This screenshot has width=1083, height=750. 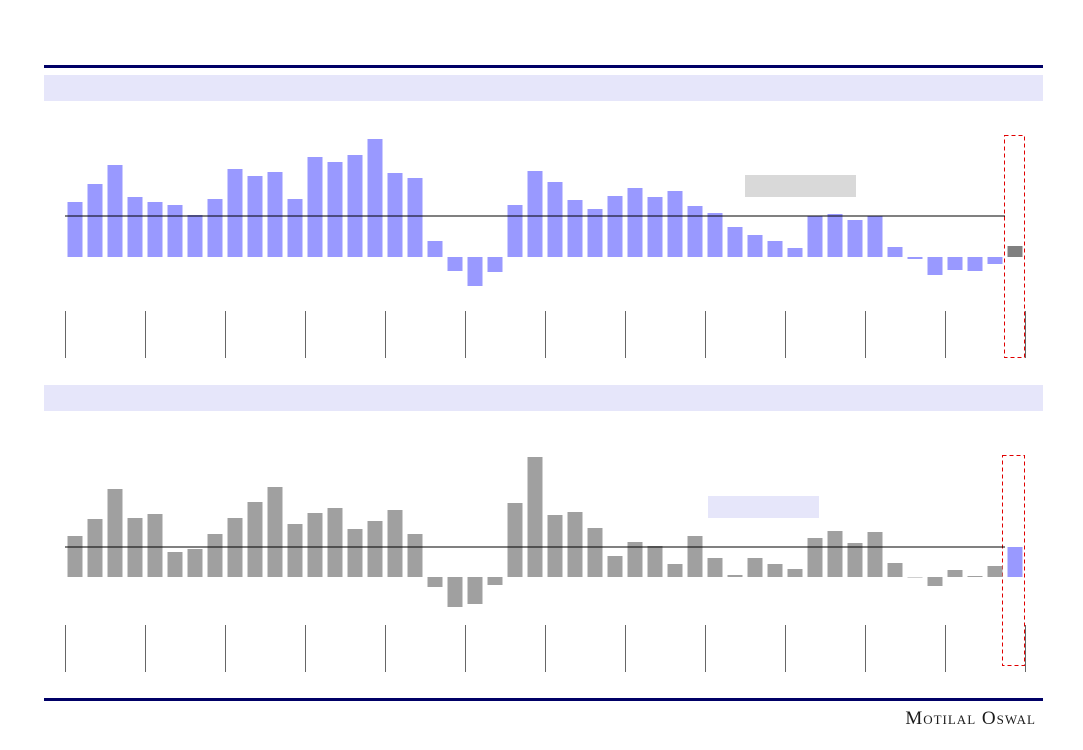 What do you see at coordinates (800, 186) in the screenshot?
I see `legend-box` at bounding box center [800, 186].